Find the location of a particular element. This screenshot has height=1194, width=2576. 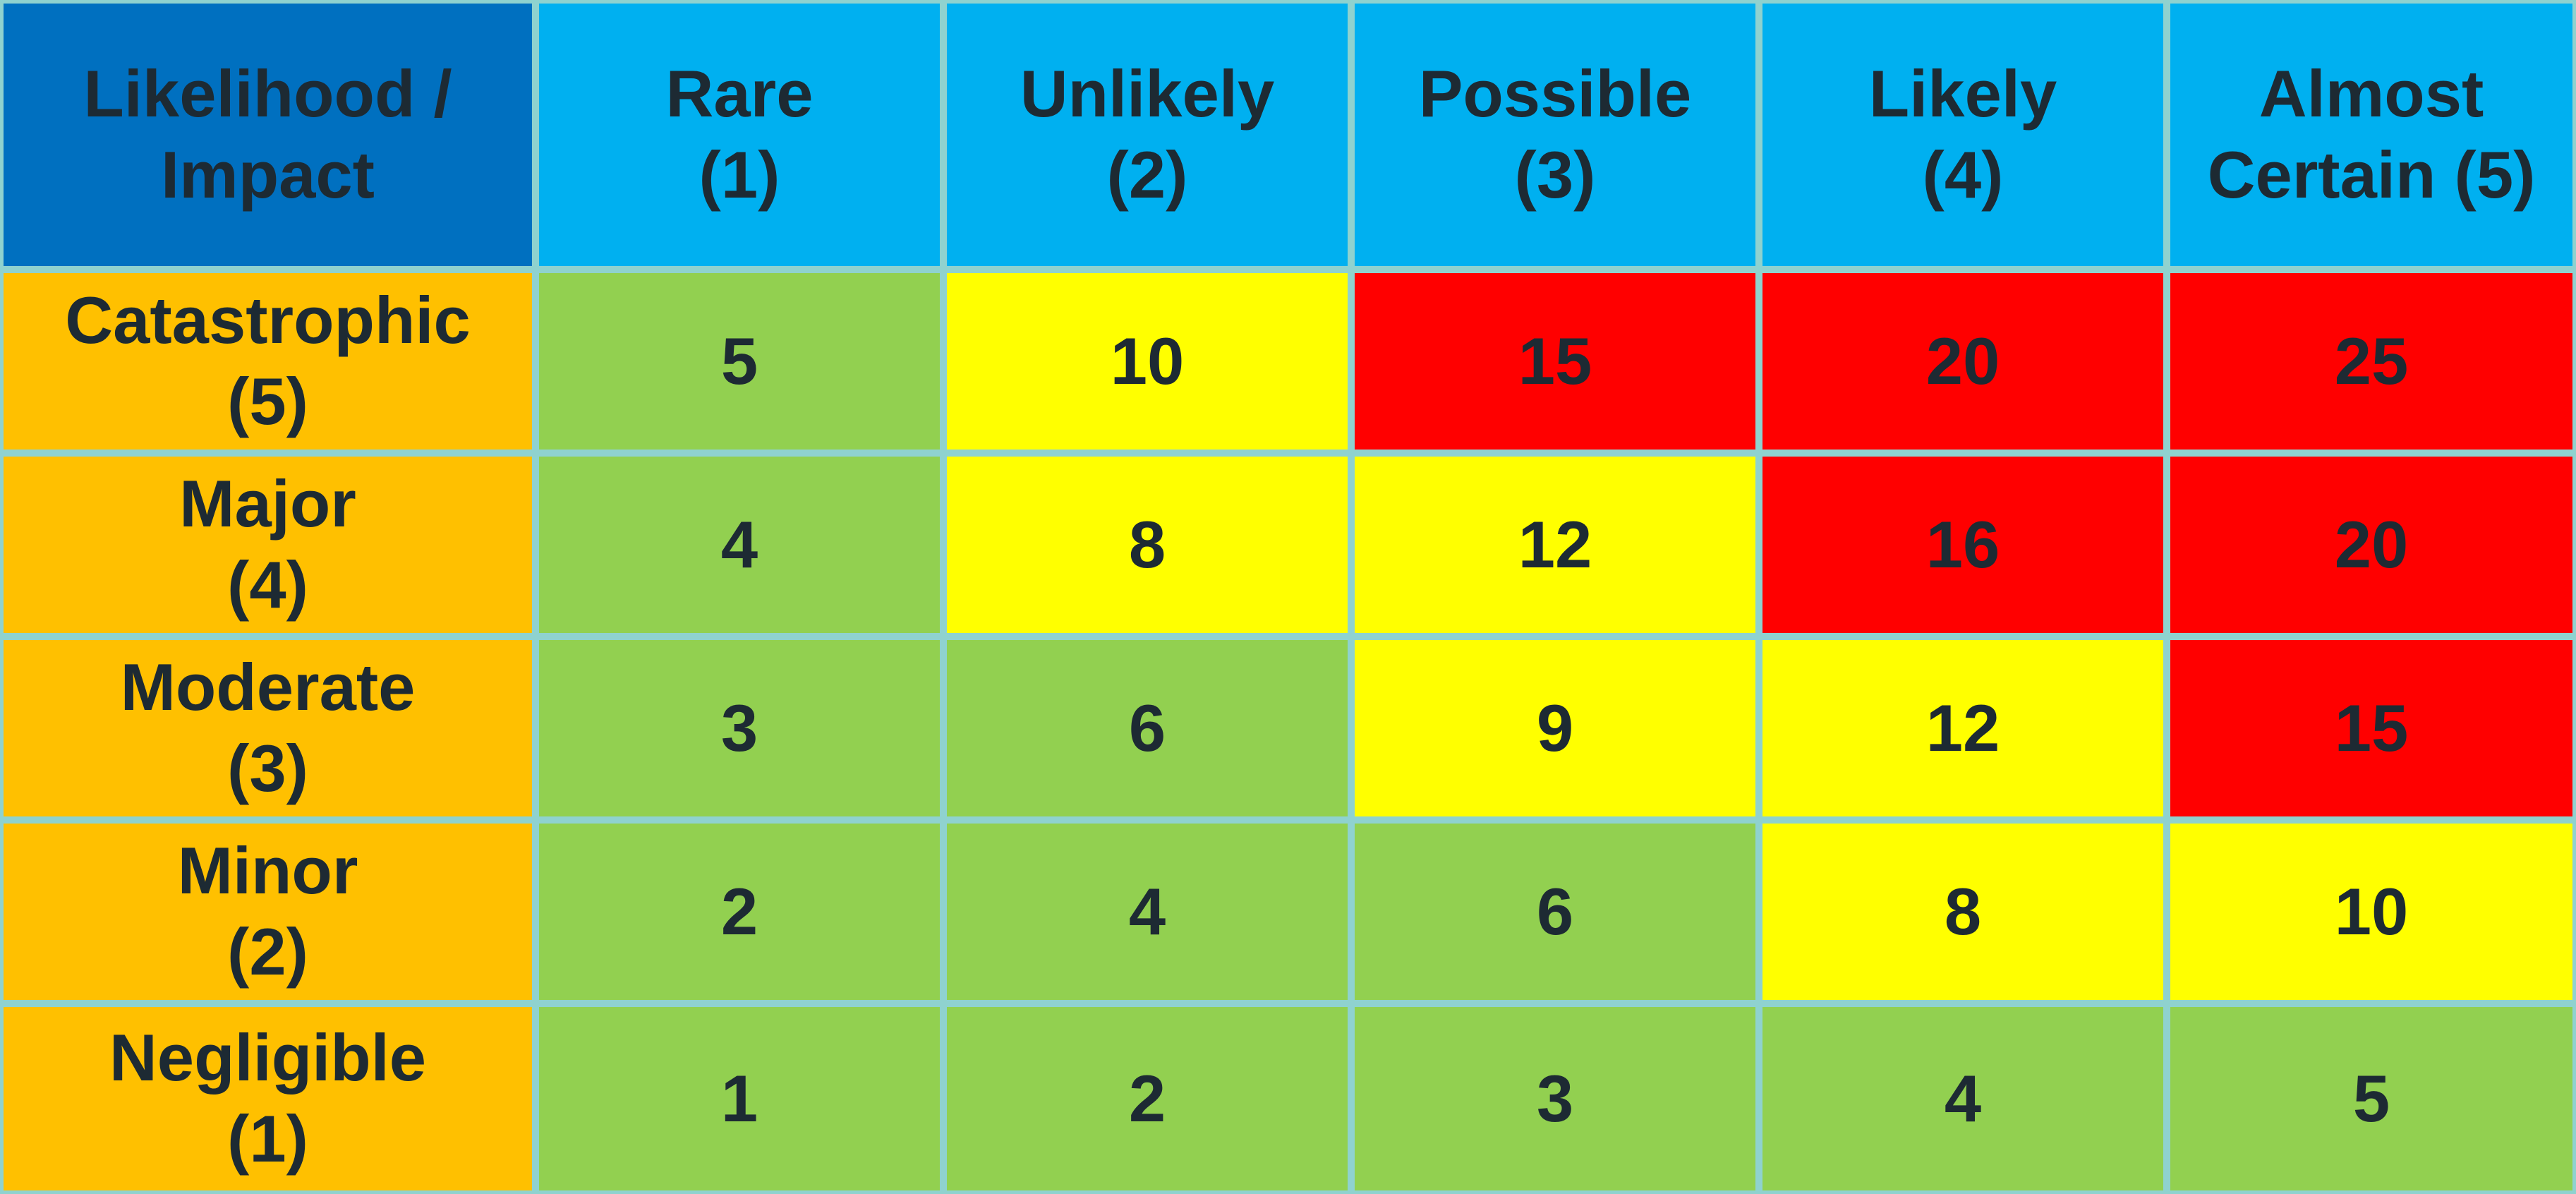

column-header-rating: (2) is located at coordinates (1147, 175).